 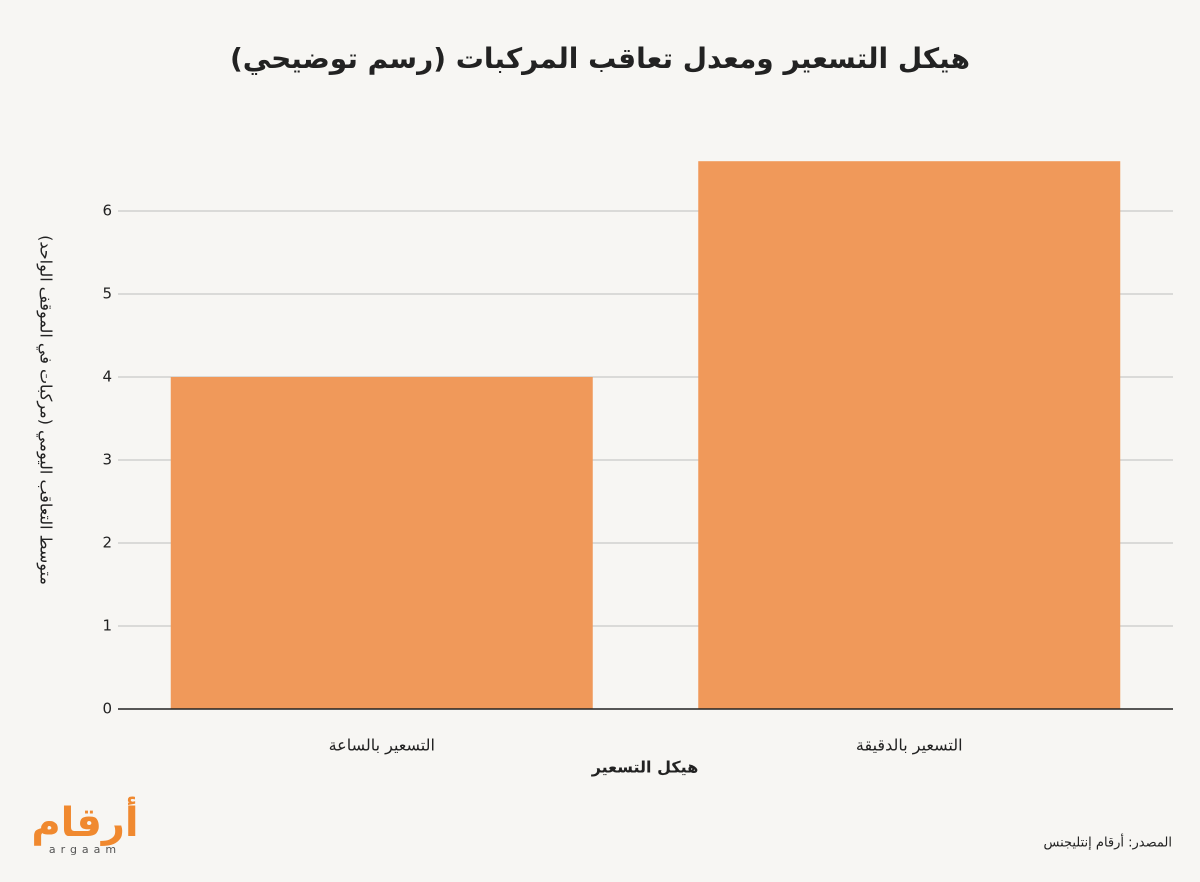 What do you see at coordinates (107, 543) in the screenshot?
I see `y-tick-label: 2` at bounding box center [107, 543].